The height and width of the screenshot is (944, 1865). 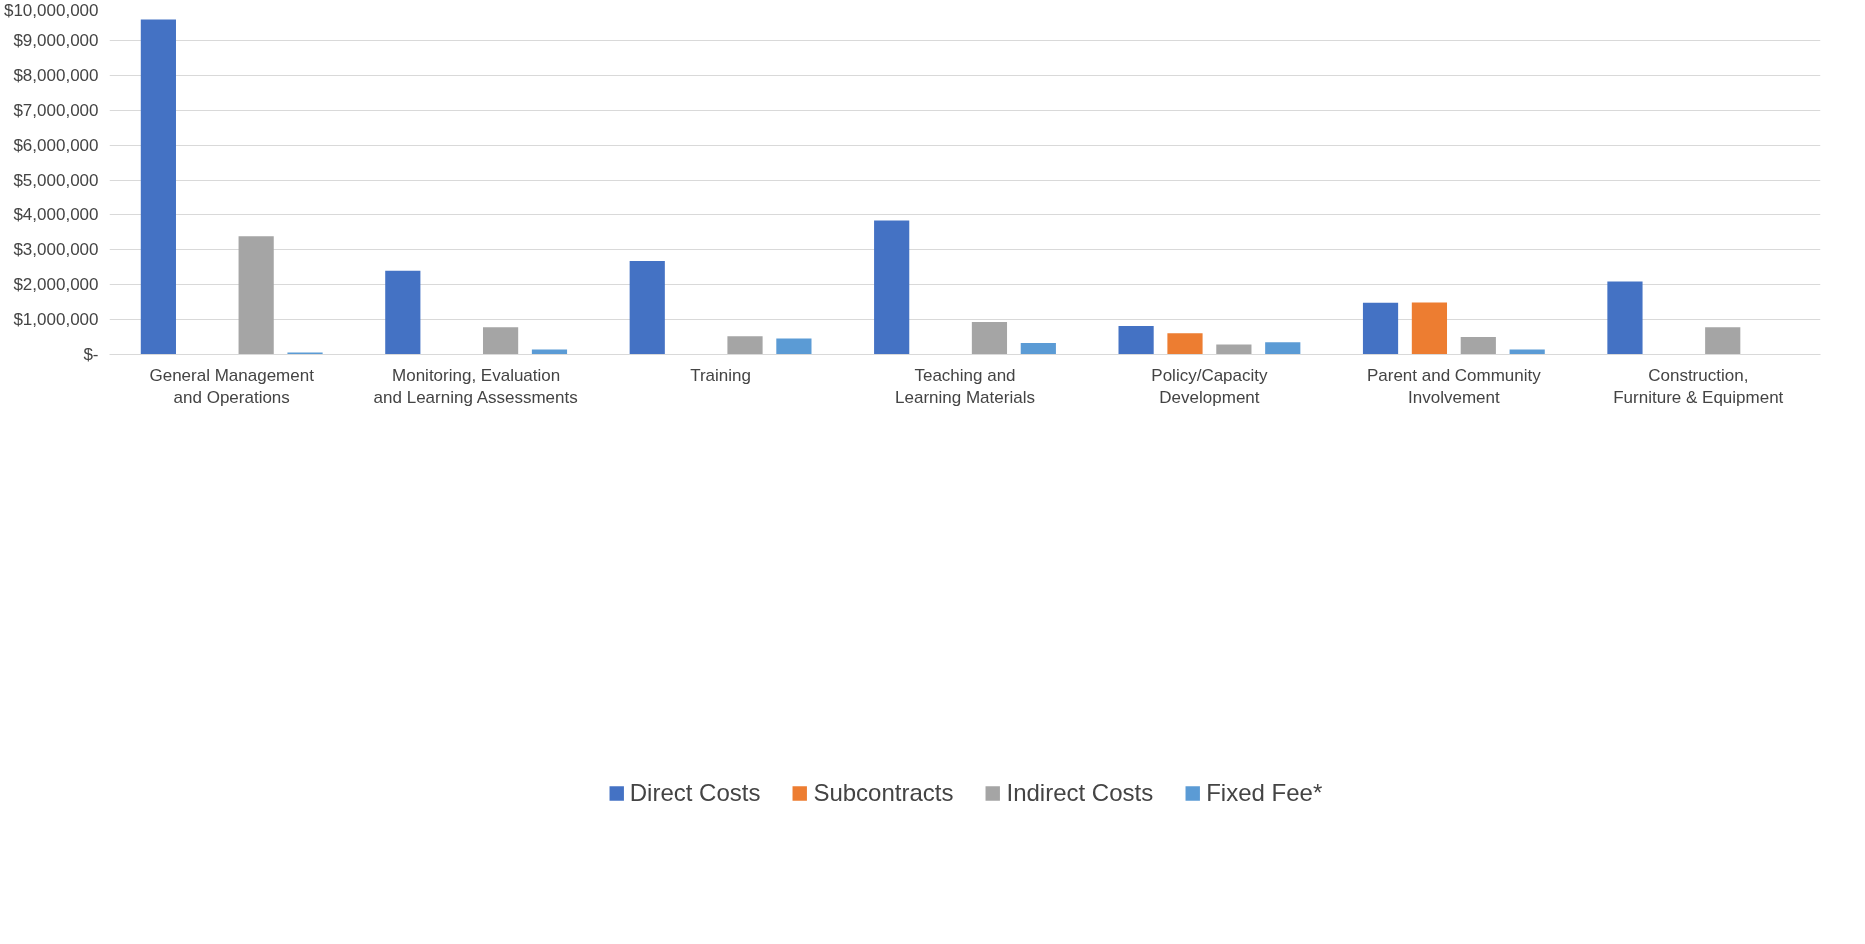 What do you see at coordinates (51, 10) in the screenshot?
I see `y-tick-label: $10,000,000` at bounding box center [51, 10].